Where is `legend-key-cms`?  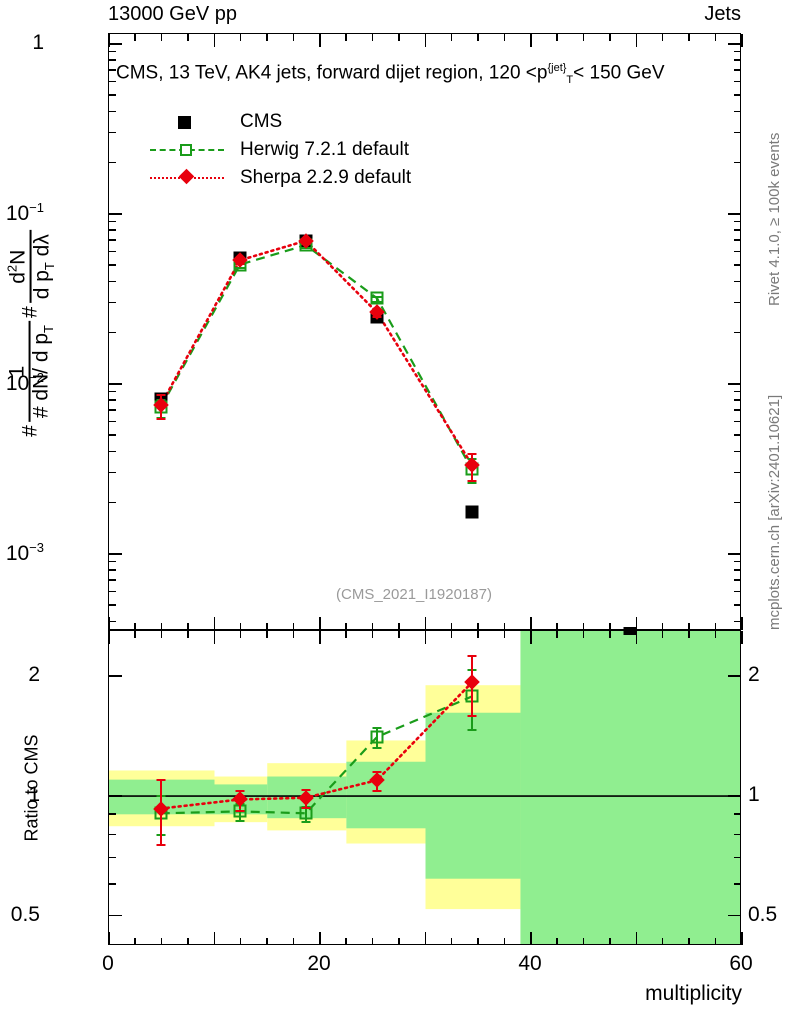 legend-key-cms is located at coordinates (187, 122).